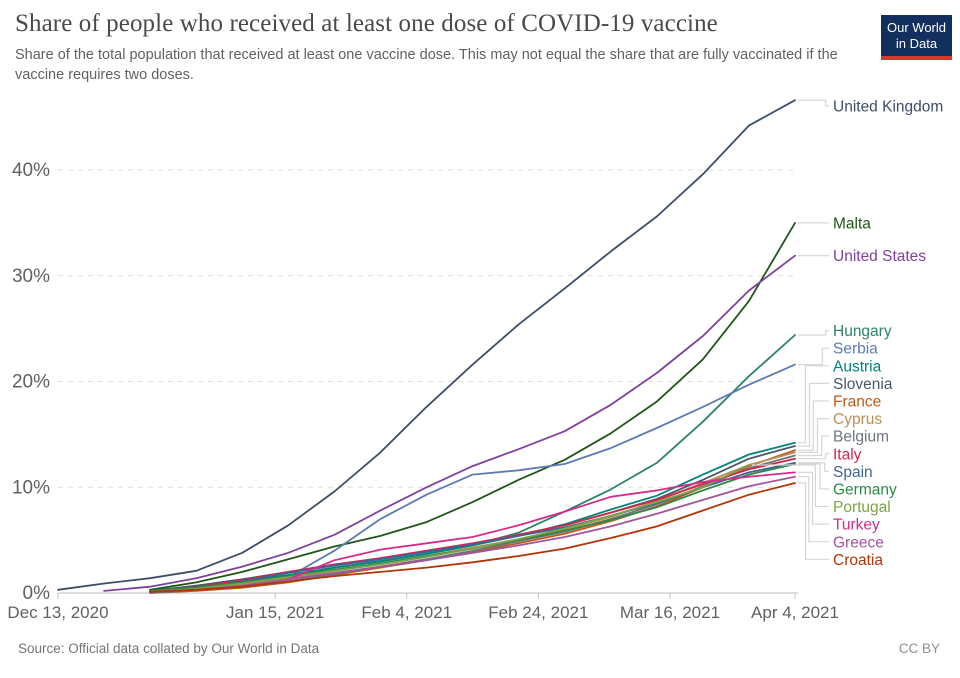 The image size is (960, 678). I want to click on label-connector-france, so click(813, 425).